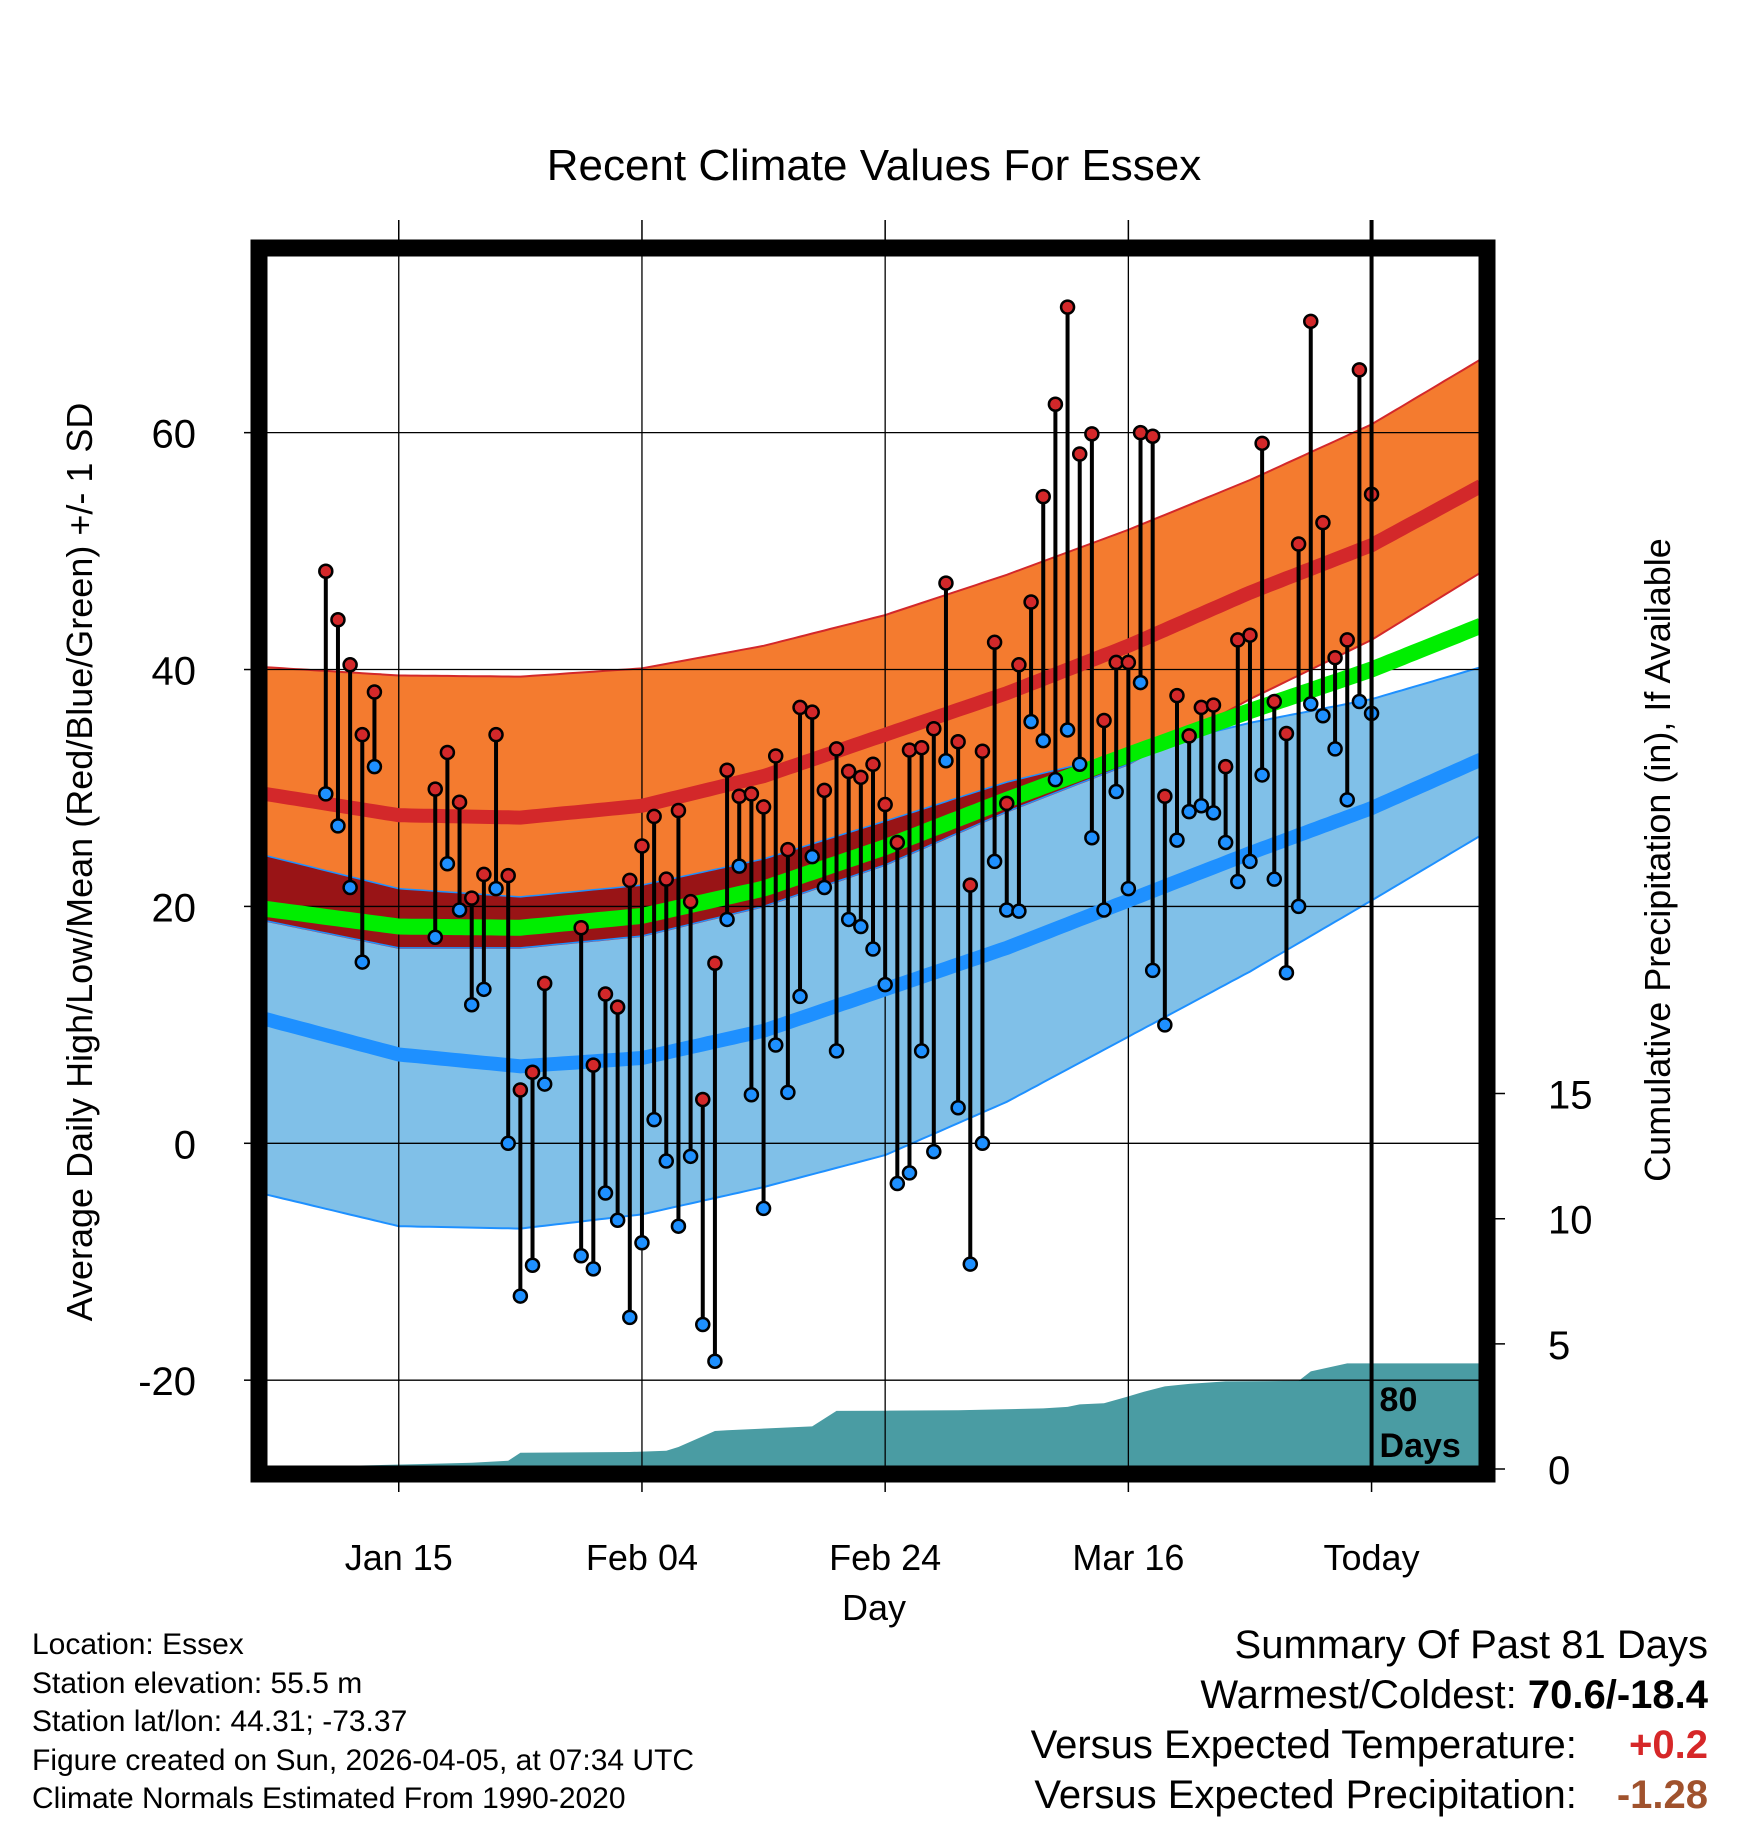 The image size is (1748, 1828). Describe the element at coordinates (138, 1644) in the screenshot. I see `location-text: Location: Essex` at that location.